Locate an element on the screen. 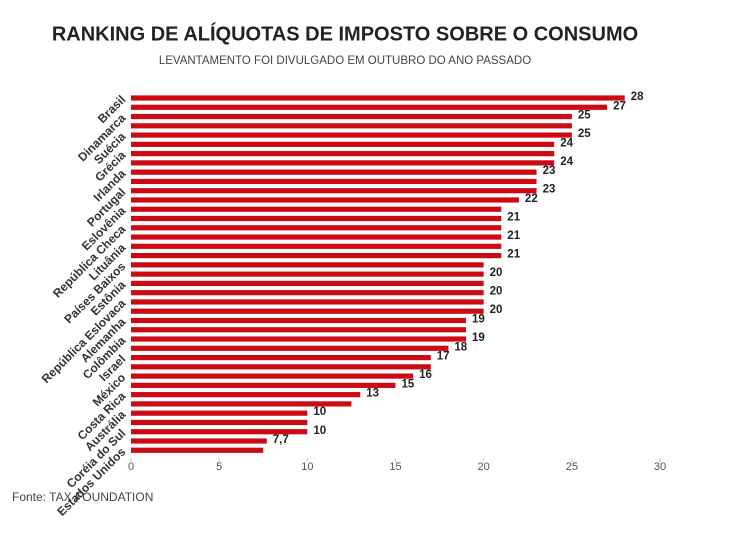 Image resolution: width=750 pixels, height=542 pixels. value-label: 13 is located at coordinates (372, 394).